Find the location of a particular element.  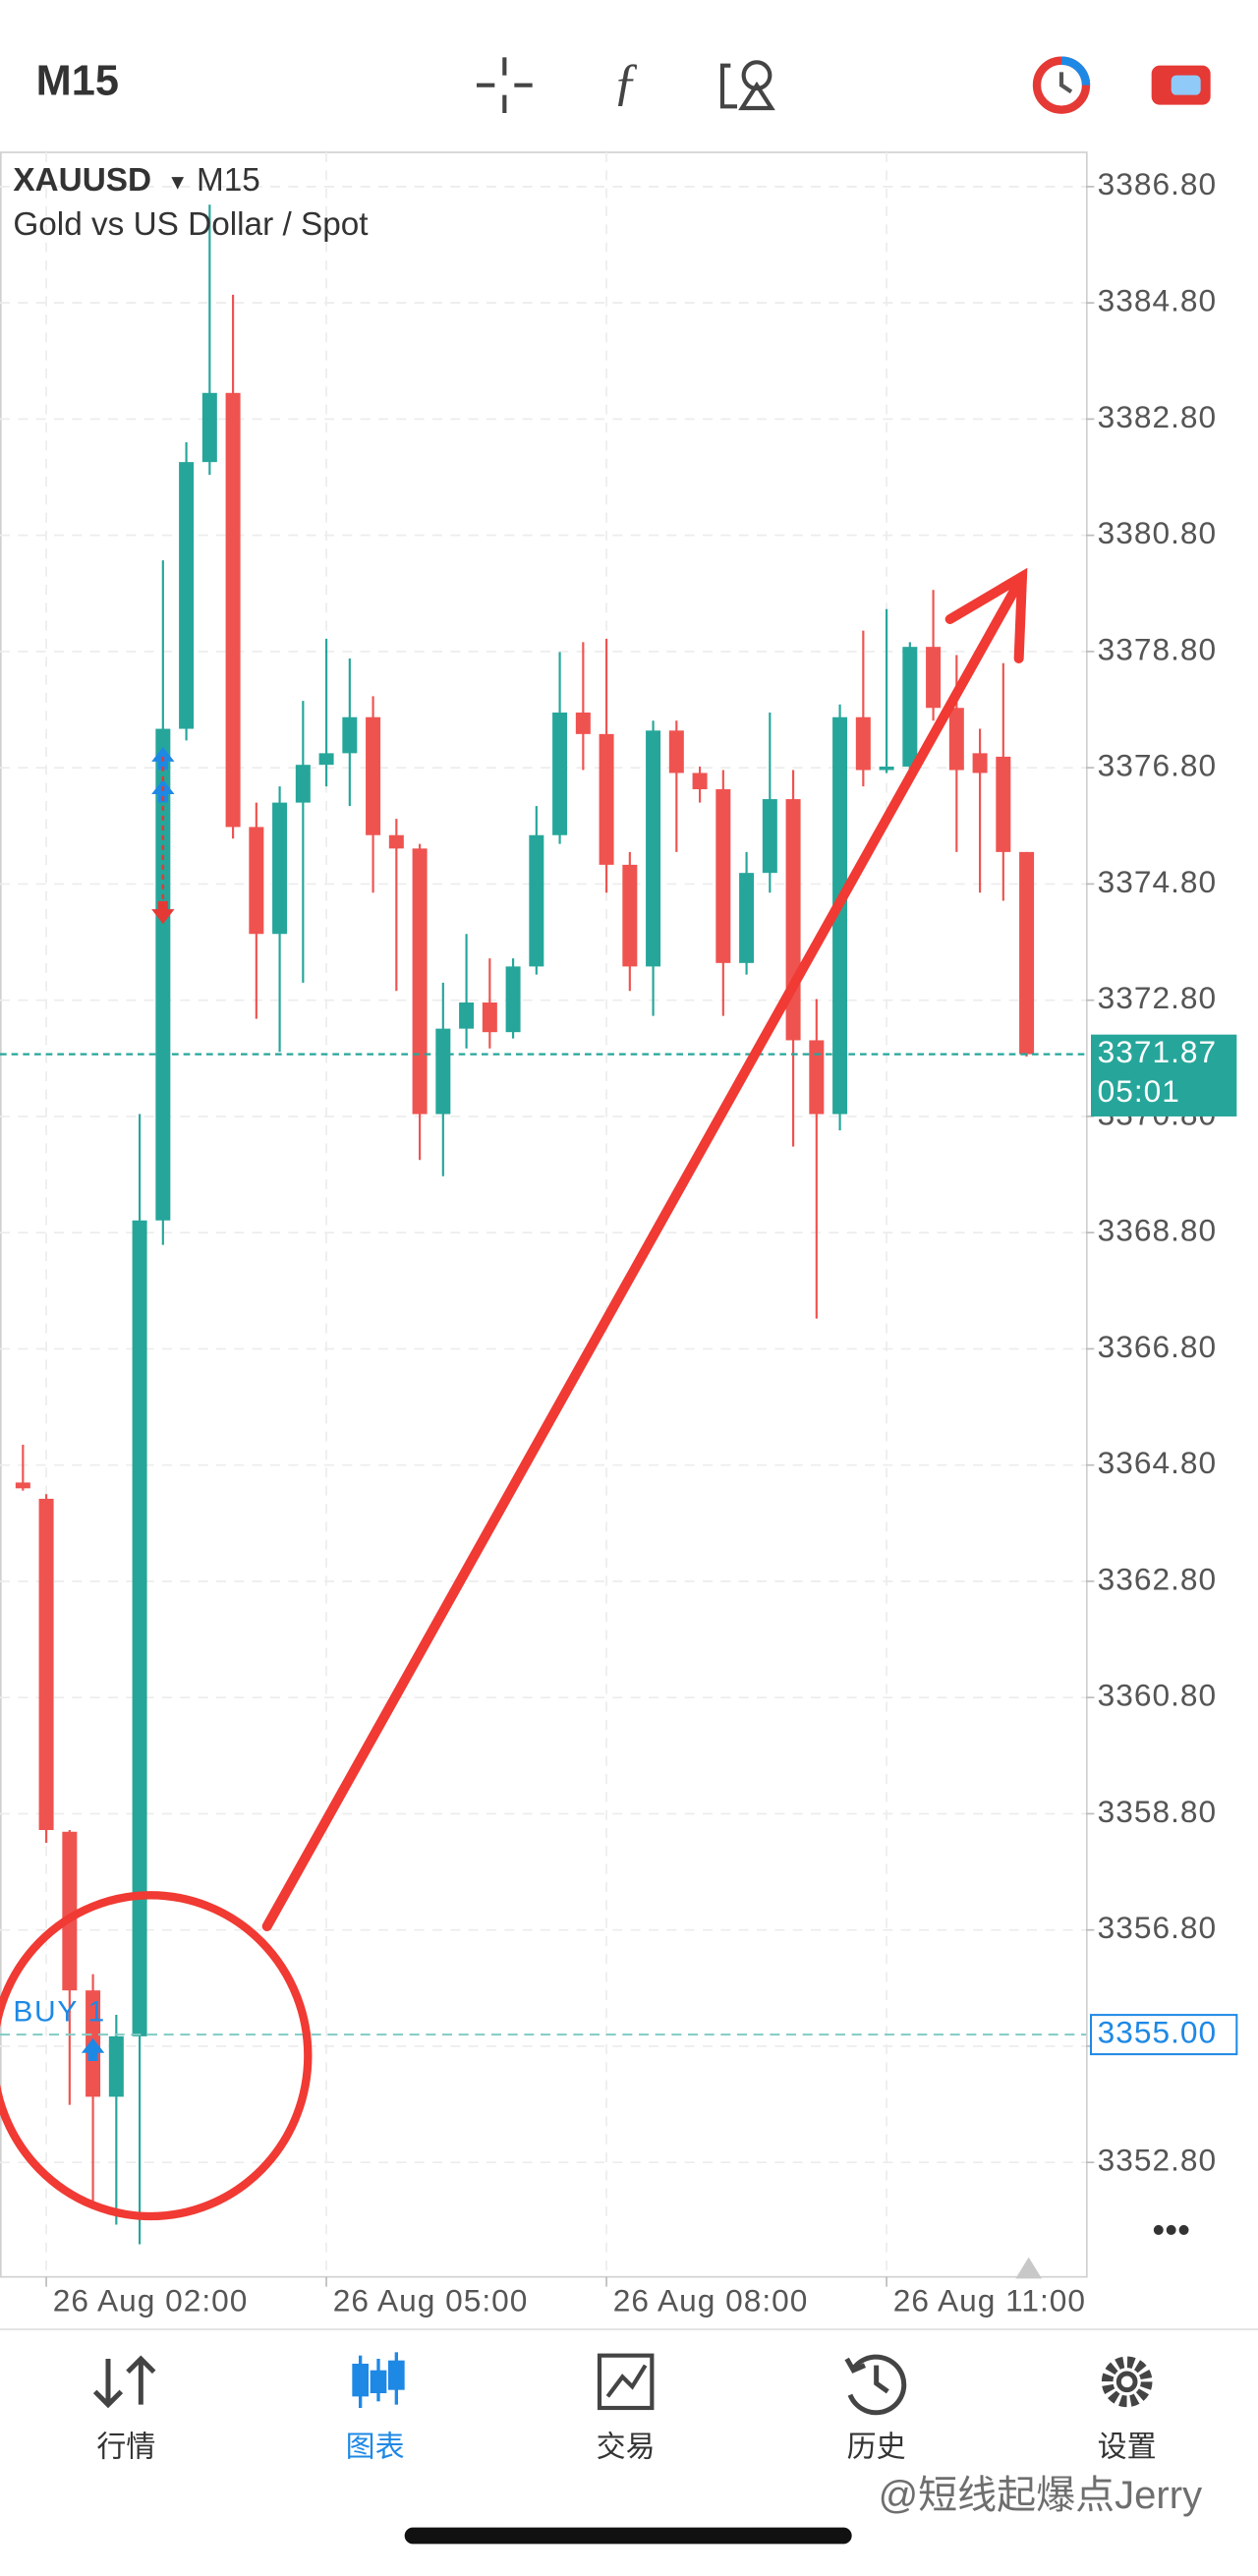

watermark: @短线起爆点Jerry is located at coordinates (1041, 2495).